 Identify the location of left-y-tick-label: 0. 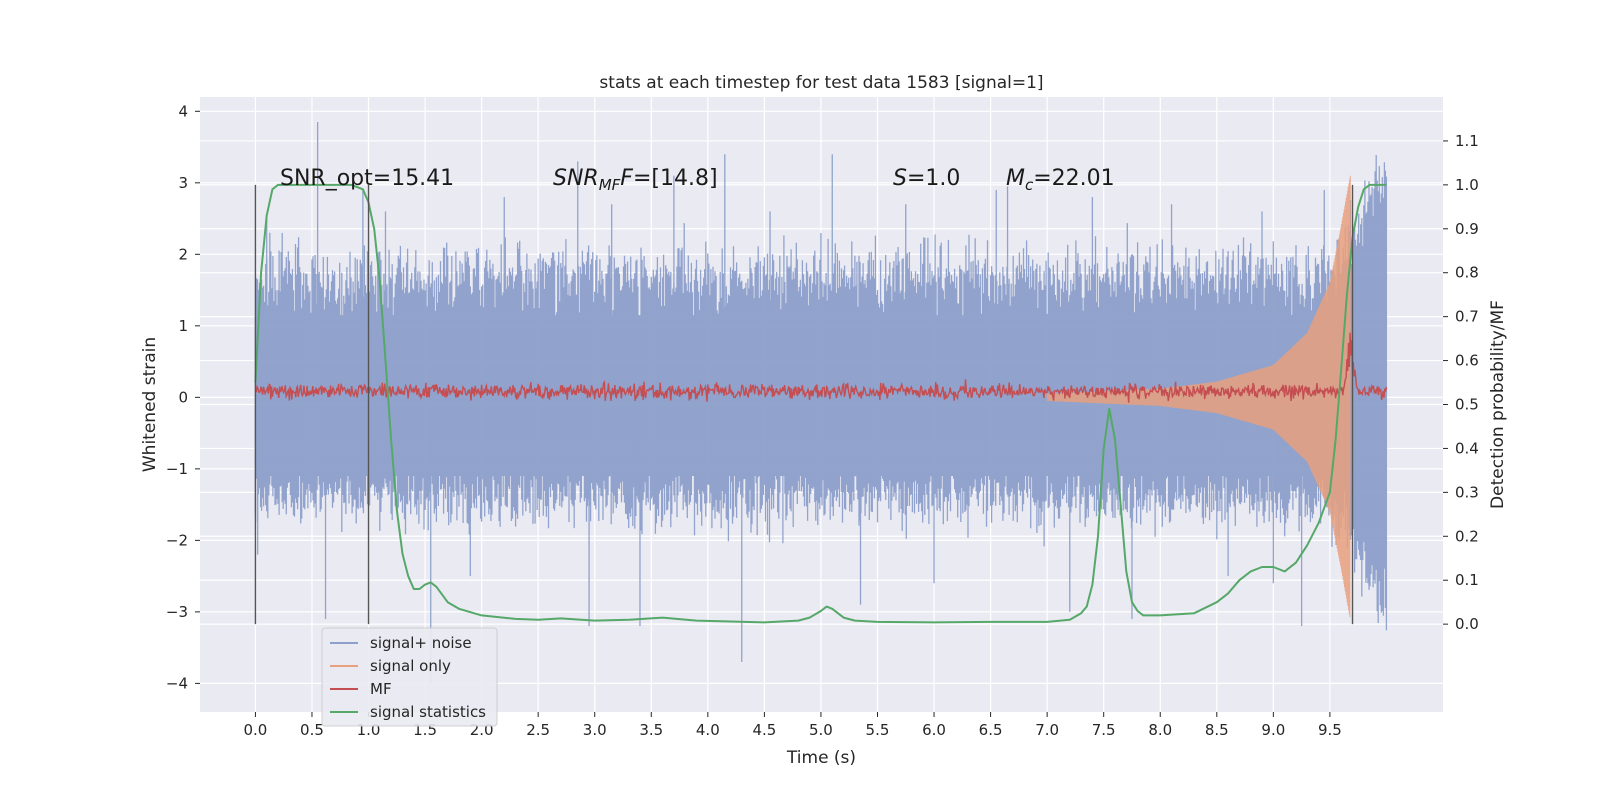
(183, 397).